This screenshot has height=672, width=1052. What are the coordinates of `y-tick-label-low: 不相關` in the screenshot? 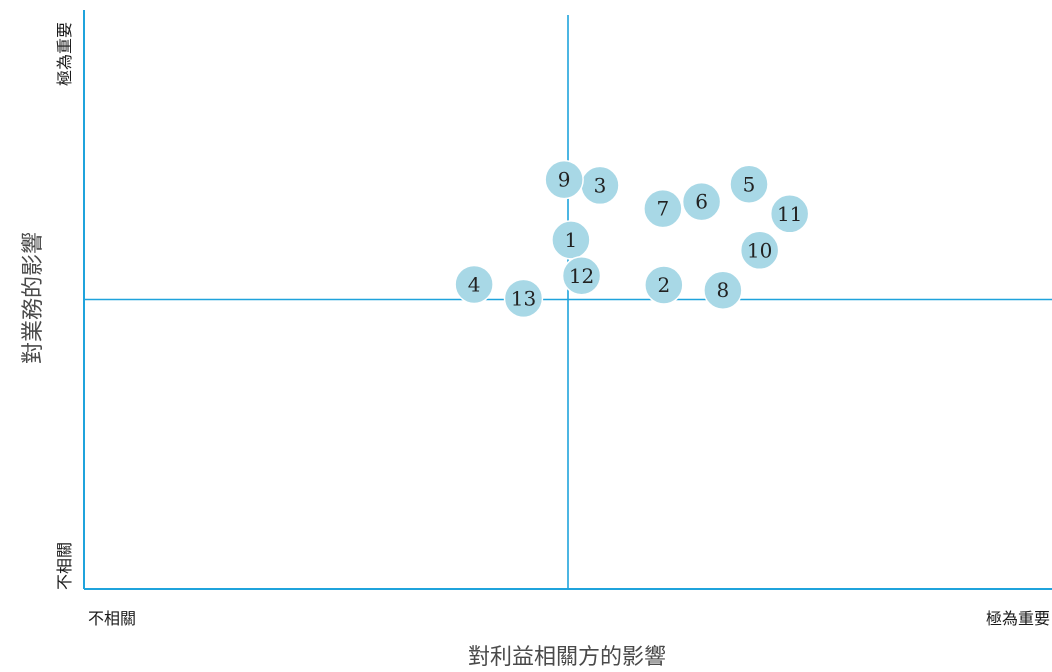 It's located at (64, 566).